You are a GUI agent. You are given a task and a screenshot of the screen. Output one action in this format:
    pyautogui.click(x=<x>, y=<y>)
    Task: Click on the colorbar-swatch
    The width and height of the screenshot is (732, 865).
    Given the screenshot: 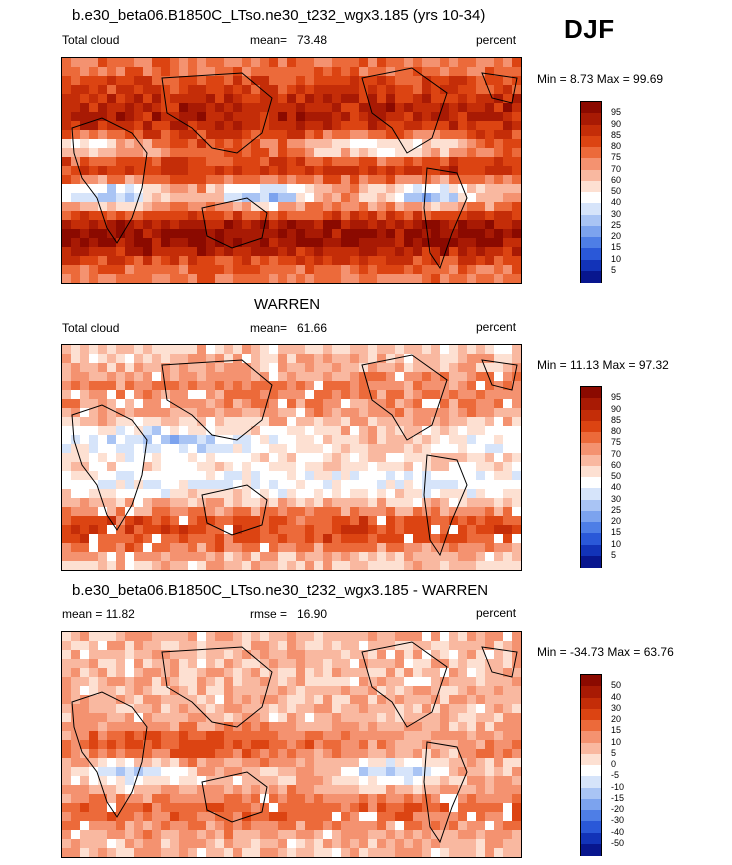 What is the action you would take?
    pyautogui.click(x=591, y=528)
    